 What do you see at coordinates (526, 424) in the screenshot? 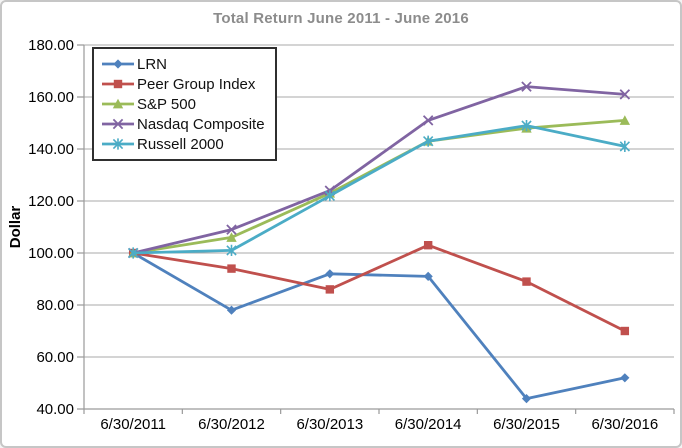
I see `x-tick-label: 6/30/2015` at bounding box center [526, 424].